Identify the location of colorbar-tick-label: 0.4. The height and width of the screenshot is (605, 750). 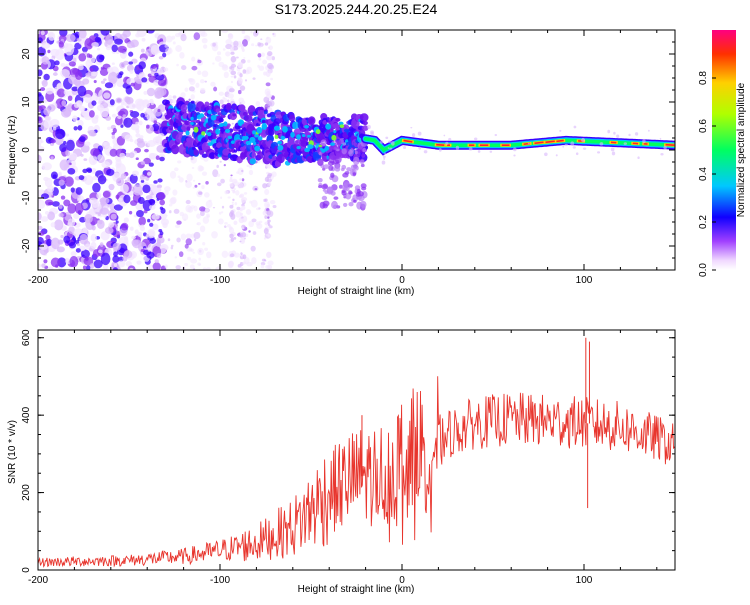
(703, 174).